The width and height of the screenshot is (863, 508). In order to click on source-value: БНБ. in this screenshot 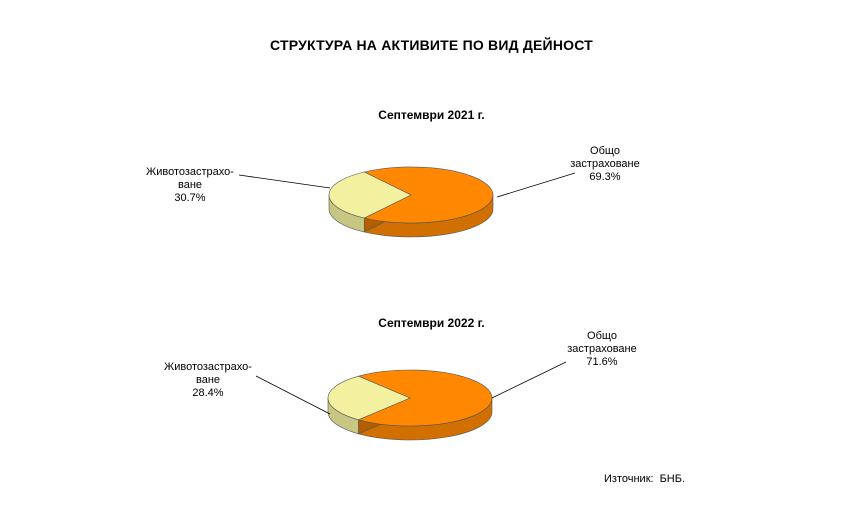, I will do `click(672, 479)`.